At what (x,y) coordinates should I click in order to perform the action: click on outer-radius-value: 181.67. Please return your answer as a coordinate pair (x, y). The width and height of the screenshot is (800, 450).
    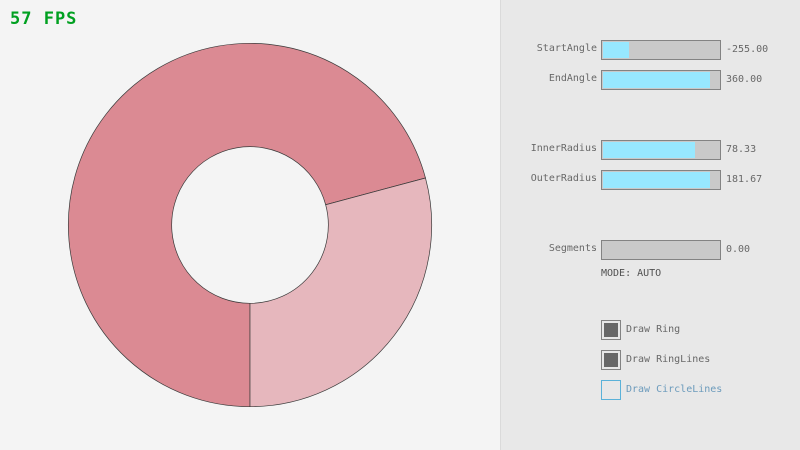
    Looking at the image, I should click on (744, 179).